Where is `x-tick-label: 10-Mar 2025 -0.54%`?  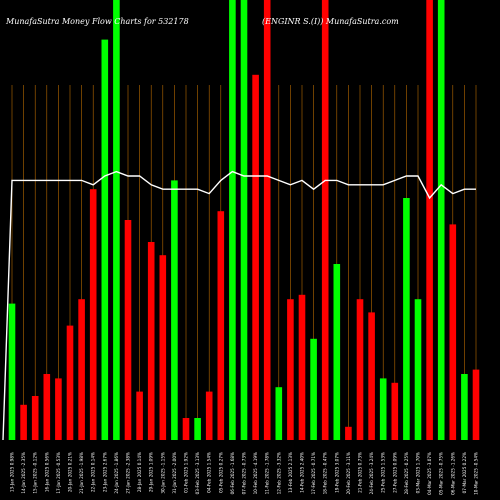
x-tick-label: 10-Mar 2025 -0.54% is located at coordinates (476, 473).